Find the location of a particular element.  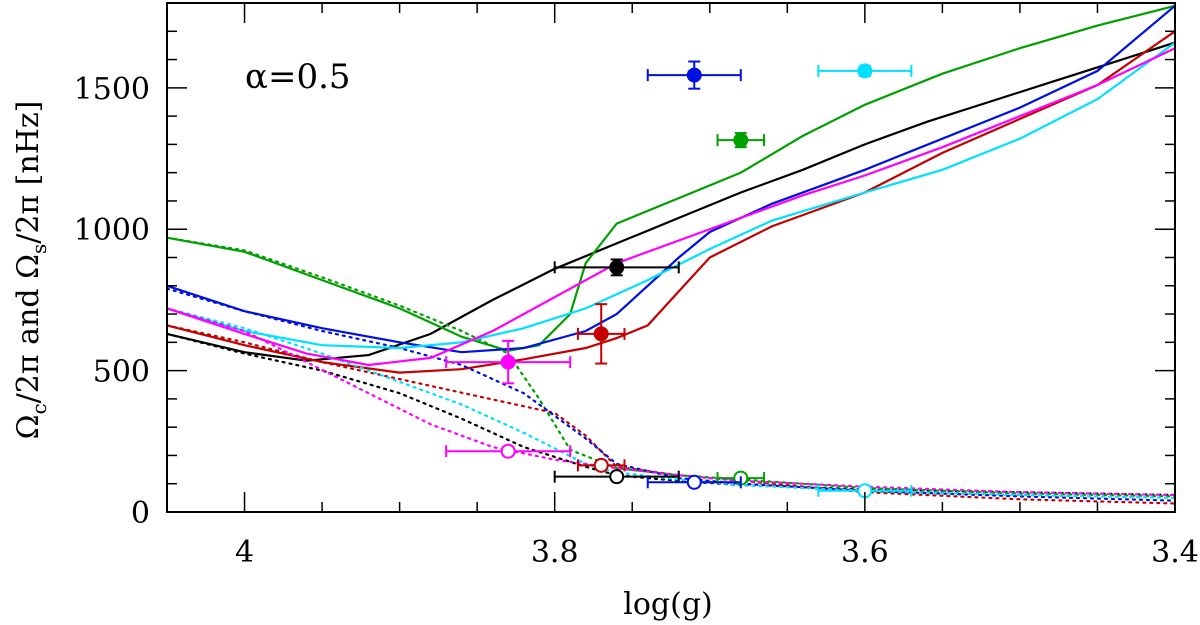

point-blue-omega-s is located at coordinates (694, 482).